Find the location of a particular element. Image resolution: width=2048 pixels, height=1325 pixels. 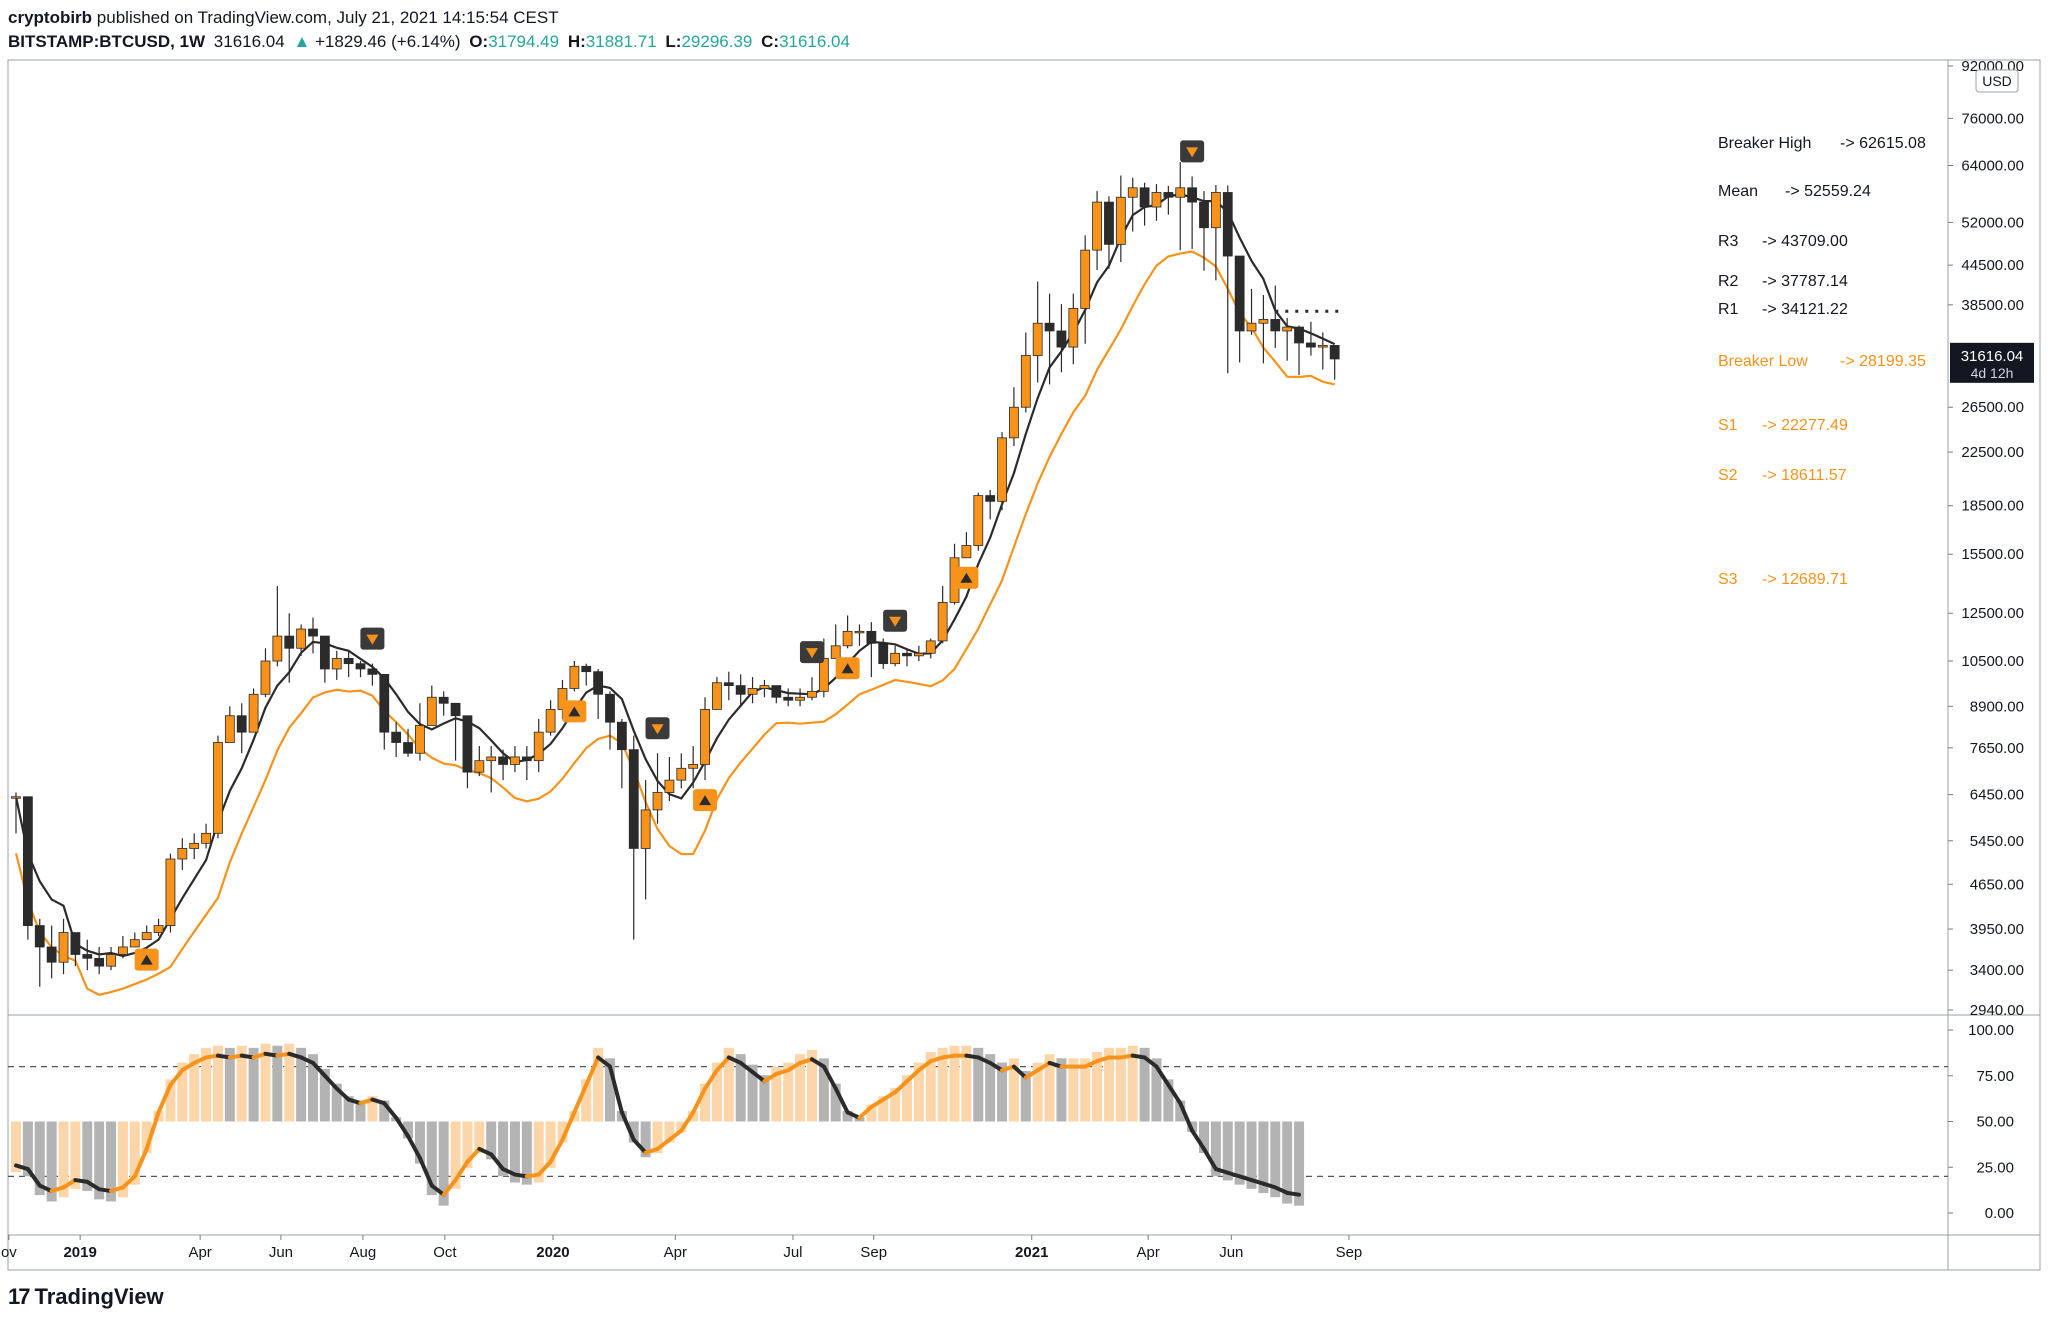

price-tick-label: 64000.00 is located at coordinates (1992, 165).